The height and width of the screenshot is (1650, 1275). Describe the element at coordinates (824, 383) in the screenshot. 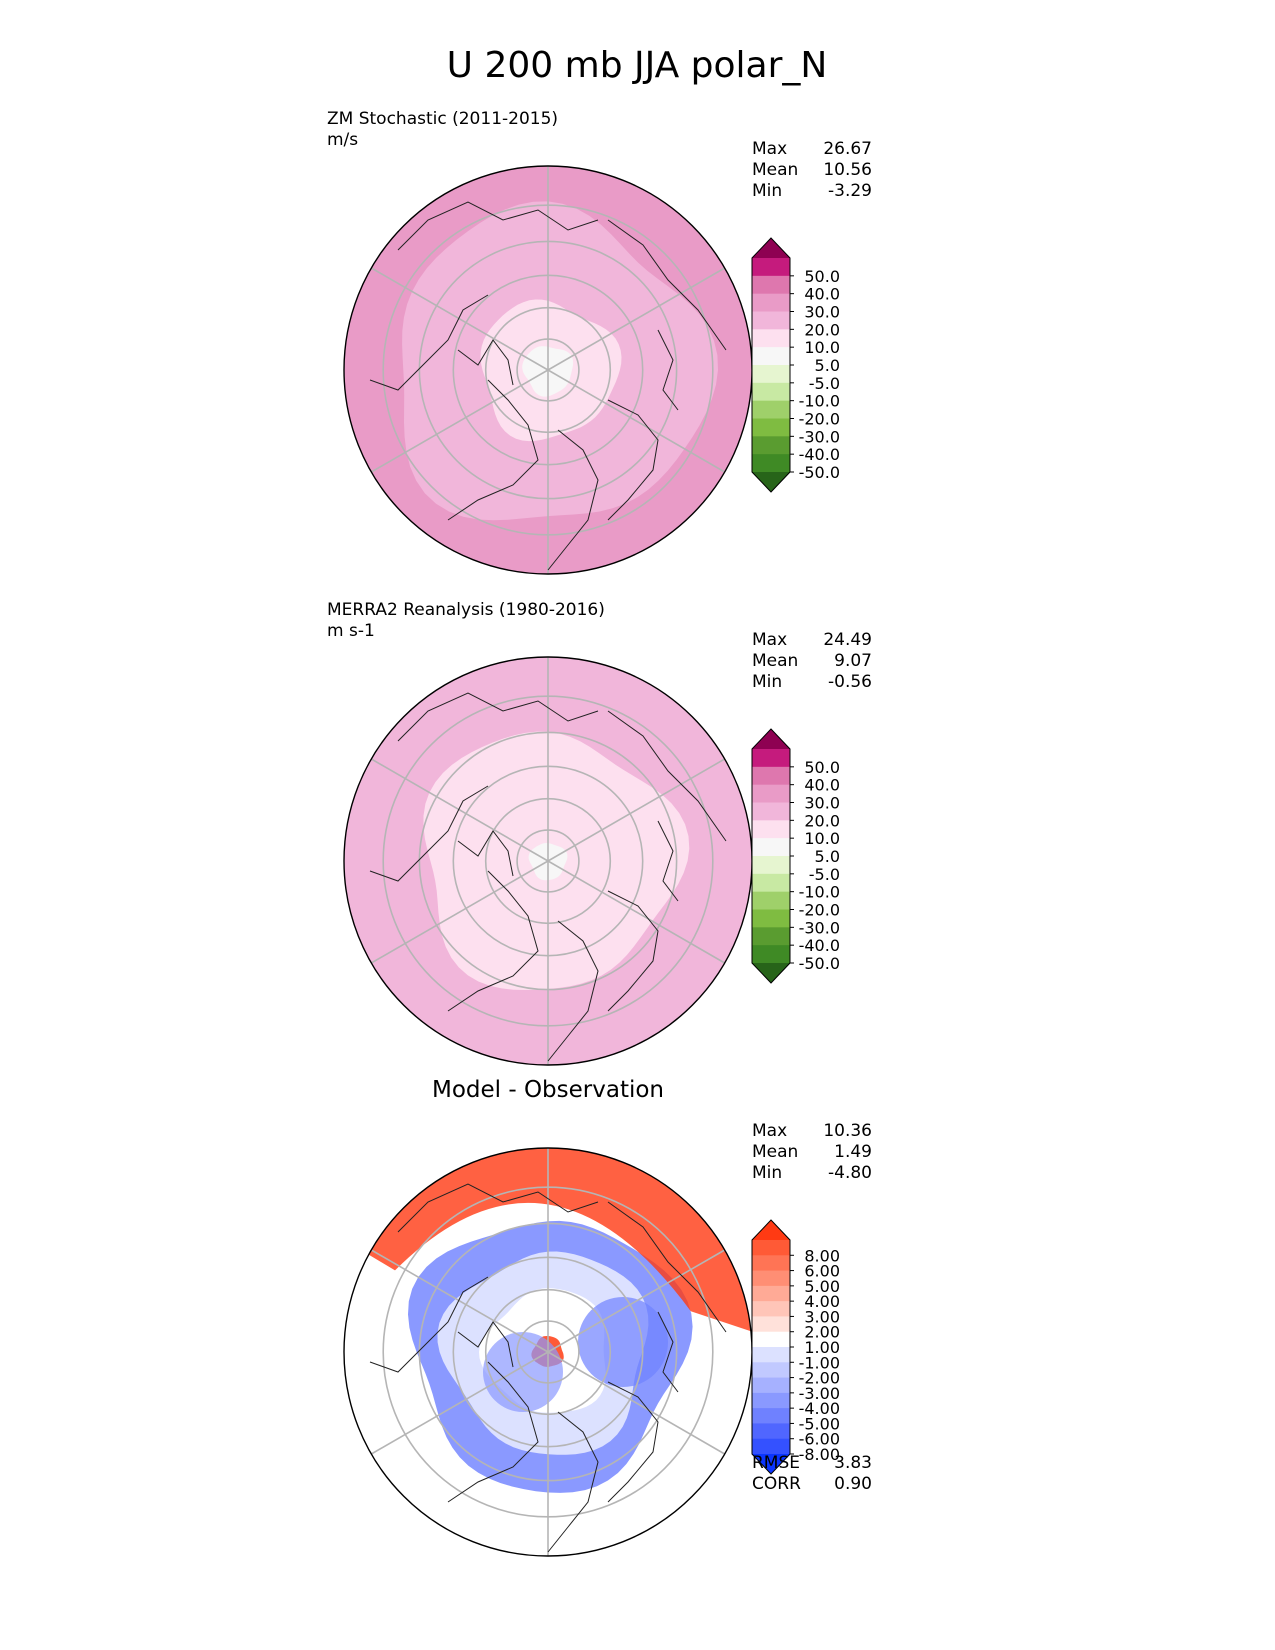

I see `colorbar-tick-label: -5.0` at that location.